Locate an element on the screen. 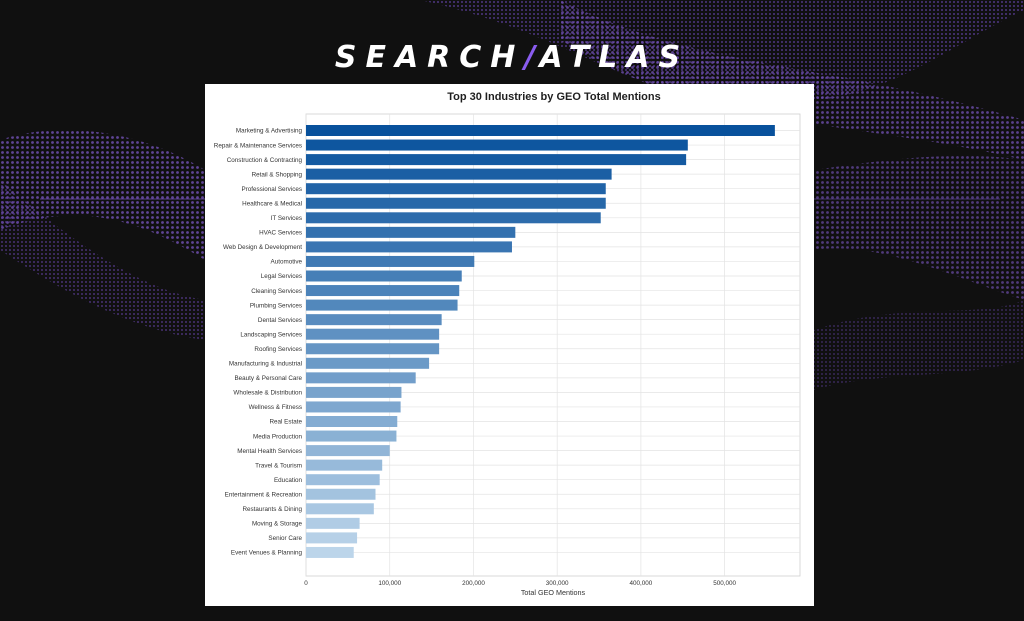  x-axis-label: Total GEO Mentions is located at coordinates (553, 592).